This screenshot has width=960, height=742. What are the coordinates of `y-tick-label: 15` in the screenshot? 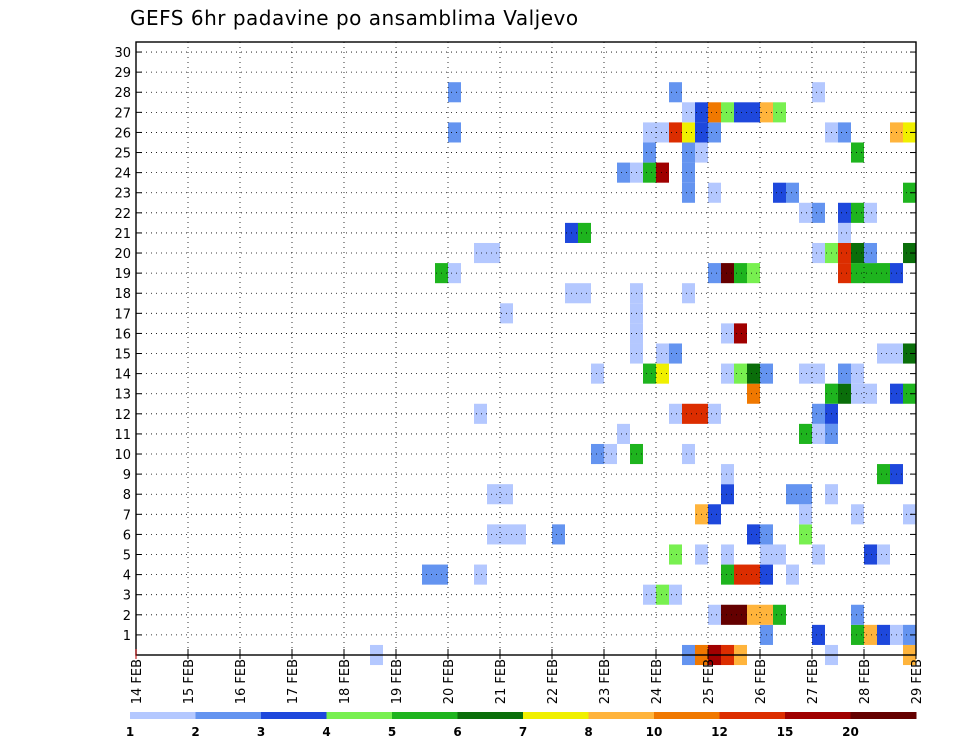 It's located at (122, 355).